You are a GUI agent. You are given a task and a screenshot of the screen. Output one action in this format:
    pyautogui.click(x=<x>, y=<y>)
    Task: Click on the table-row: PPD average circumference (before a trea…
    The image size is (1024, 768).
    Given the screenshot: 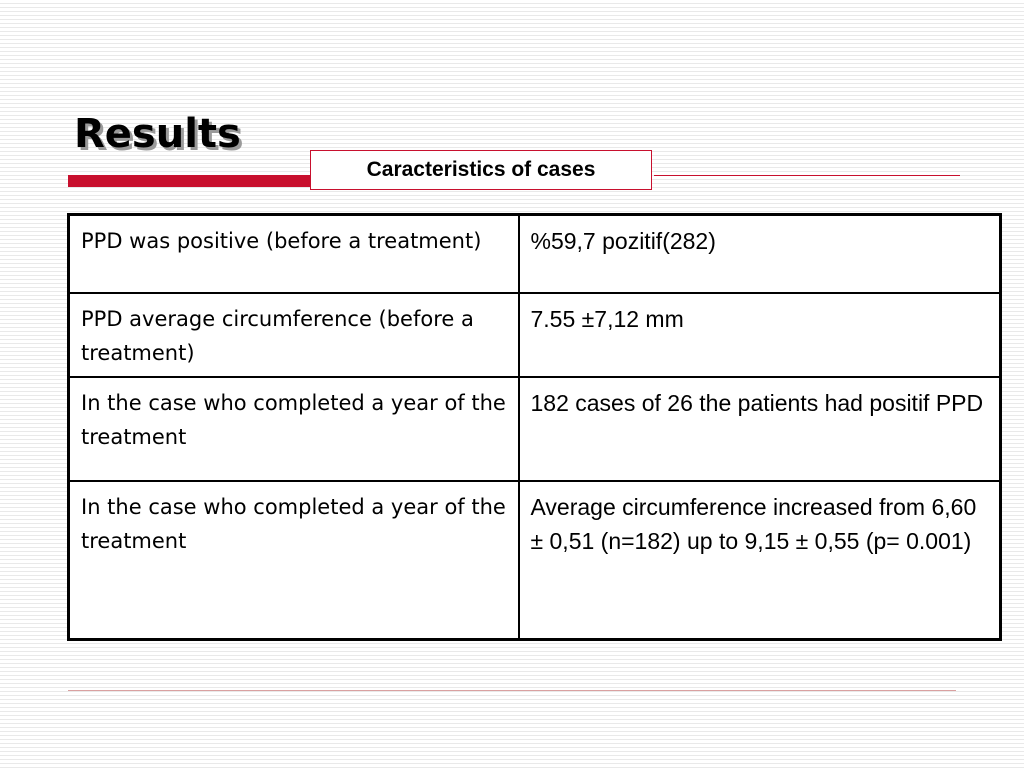 What is the action you would take?
    pyautogui.click(x=534, y=335)
    